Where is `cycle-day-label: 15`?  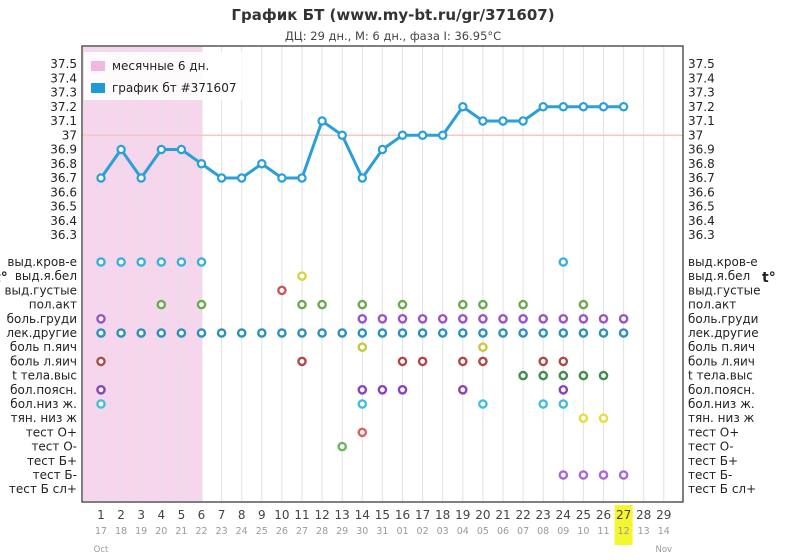 cycle-day-label: 15 is located at coordinates (382, 515).